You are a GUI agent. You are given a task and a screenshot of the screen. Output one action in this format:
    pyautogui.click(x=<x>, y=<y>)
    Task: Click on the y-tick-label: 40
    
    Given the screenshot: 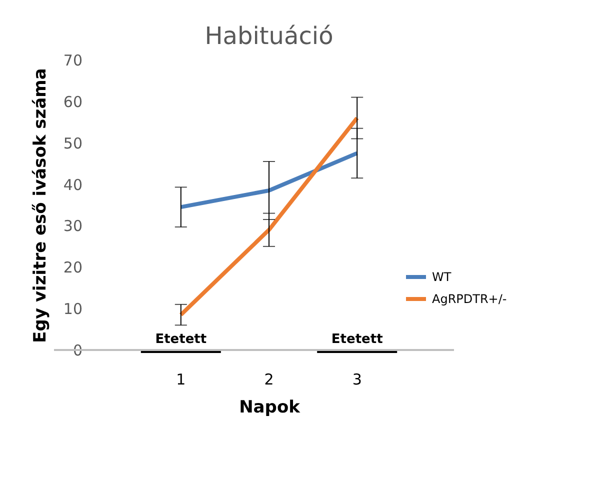 What is the action you would take?
    pyautogui.click(x=72, y=185)
    